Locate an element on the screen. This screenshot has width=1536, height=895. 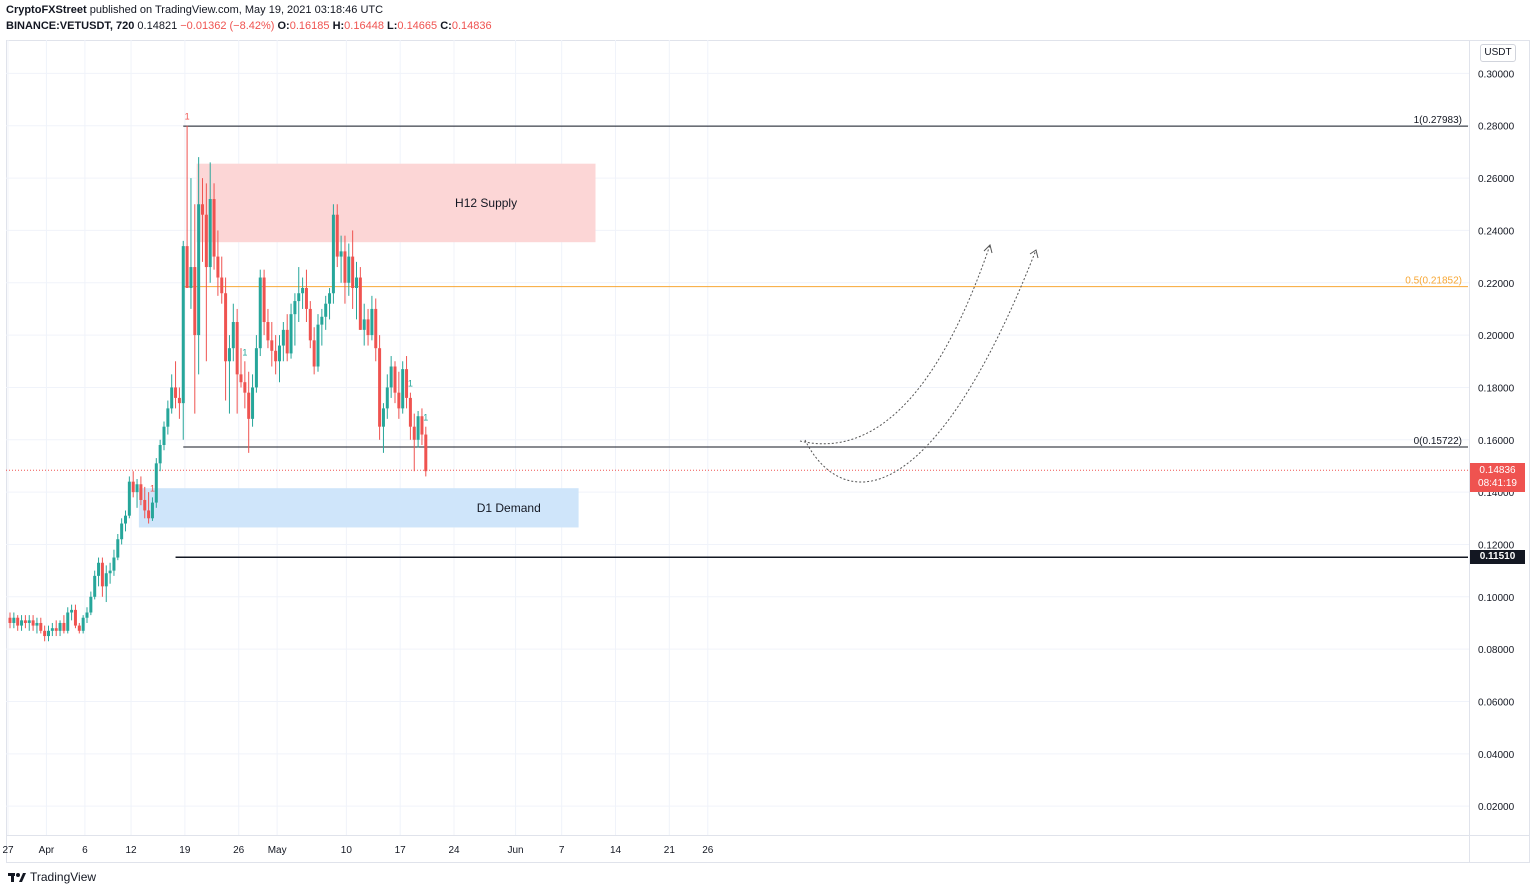
y-tick-label: 0.26000 is located at coordinates (1496, 179).